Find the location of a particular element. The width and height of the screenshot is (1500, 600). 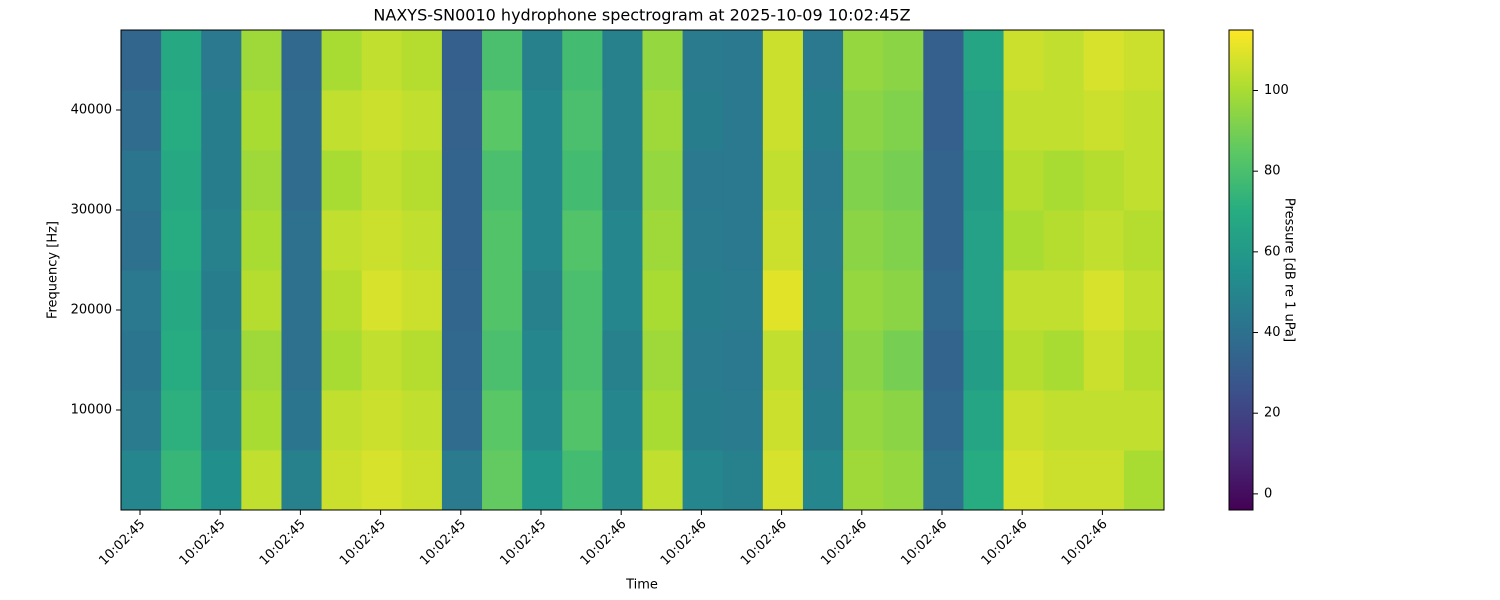

y-tick-label: 30000 is located at coordinates (91, 210).